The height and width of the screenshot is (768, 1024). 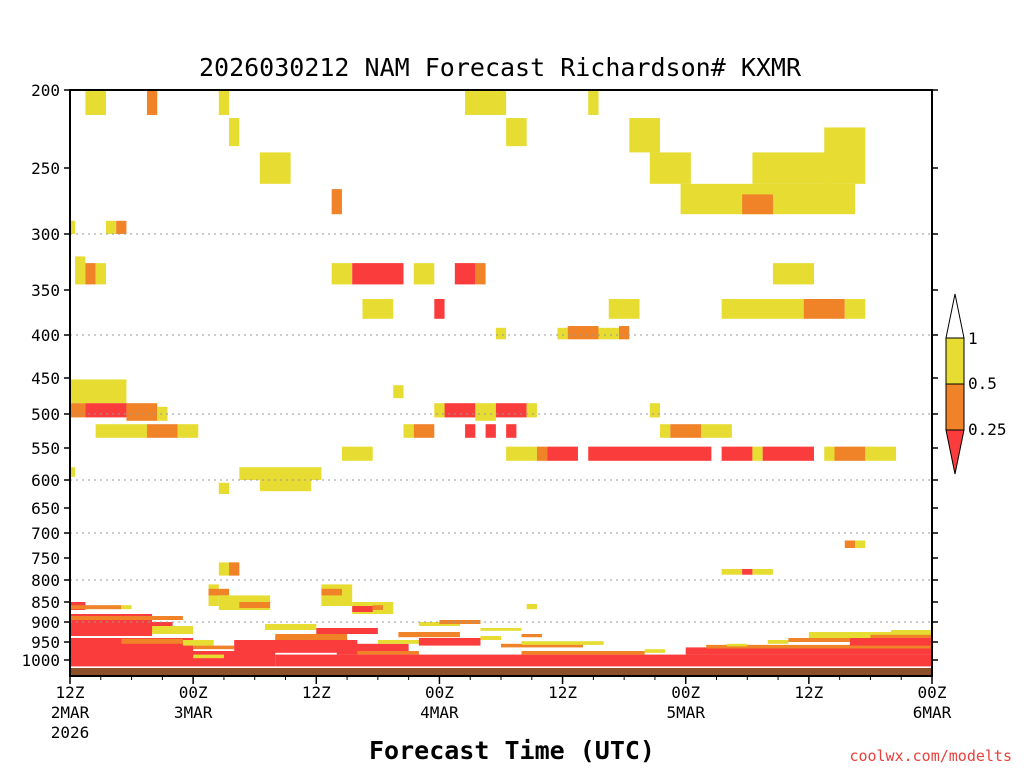 What do you see at coordinates (930, 756) in the screenshot?
I see `credit-link: coolwx.com/modelts` at bounding box center [930, 756].